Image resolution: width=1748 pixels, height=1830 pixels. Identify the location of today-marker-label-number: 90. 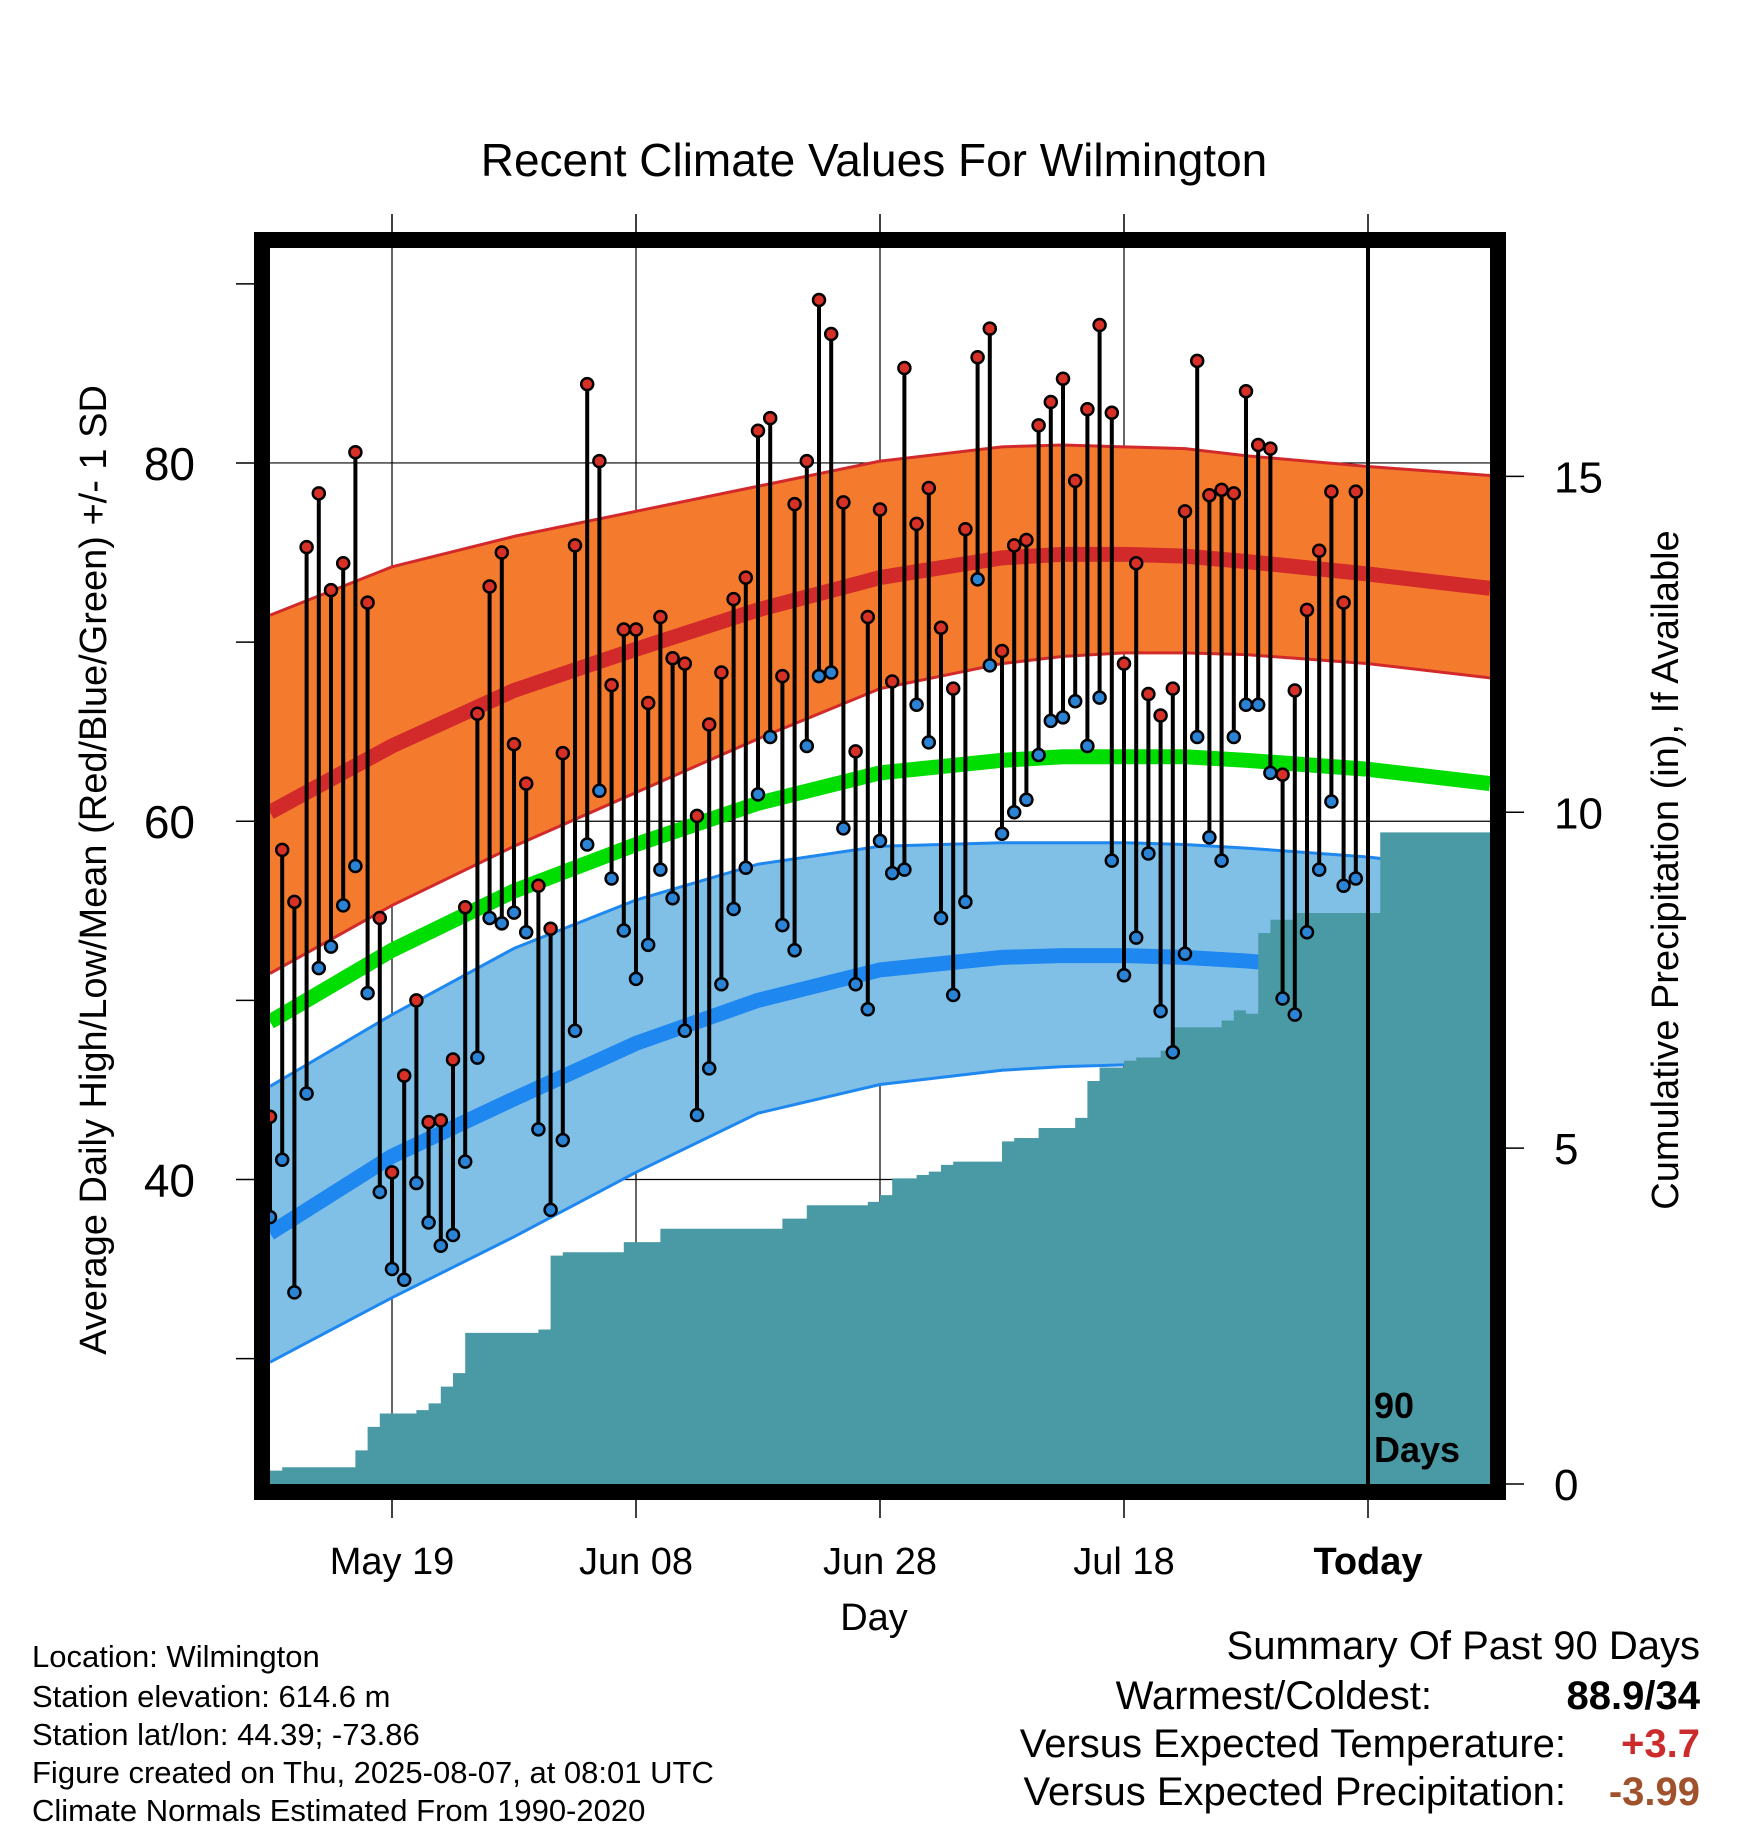
(1394, 1405).